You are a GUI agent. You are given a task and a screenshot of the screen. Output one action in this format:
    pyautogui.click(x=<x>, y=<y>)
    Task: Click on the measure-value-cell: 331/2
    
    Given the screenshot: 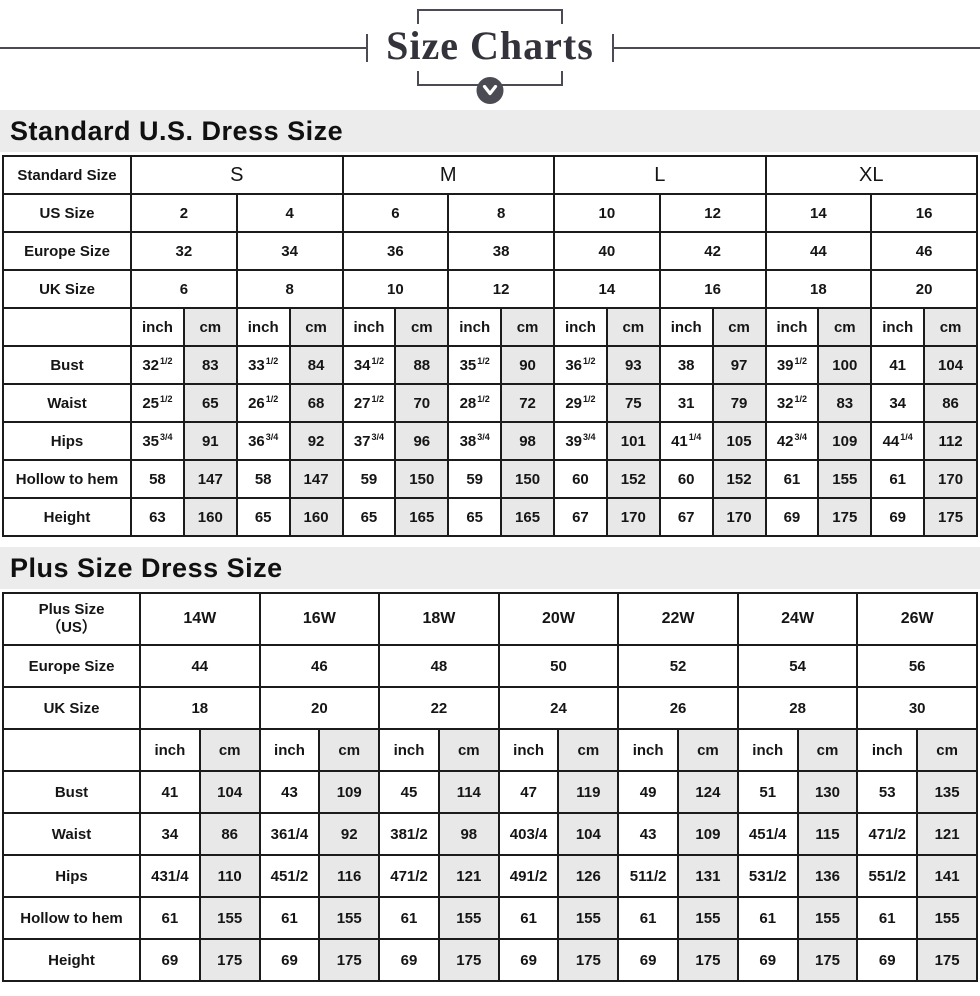 What is the action you would take?
    pyautogui.click(x=263, y=365)
    